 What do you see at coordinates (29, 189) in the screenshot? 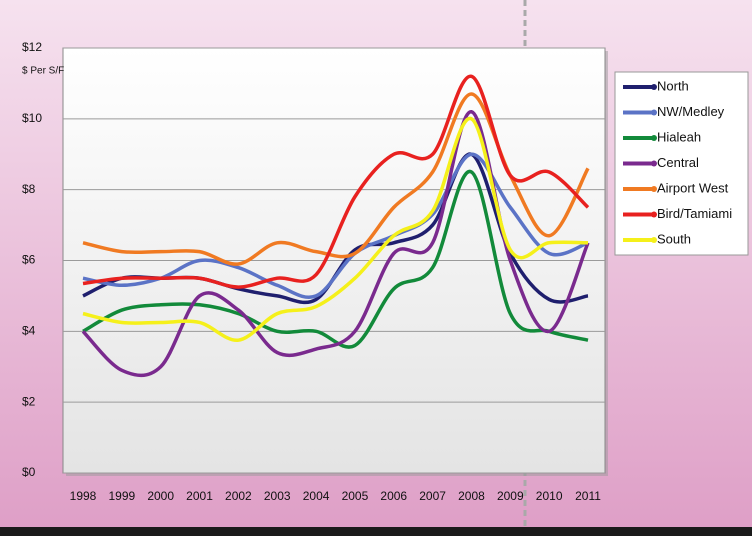
I see `y-tick-label: $8` at bounding box center [29, 189].